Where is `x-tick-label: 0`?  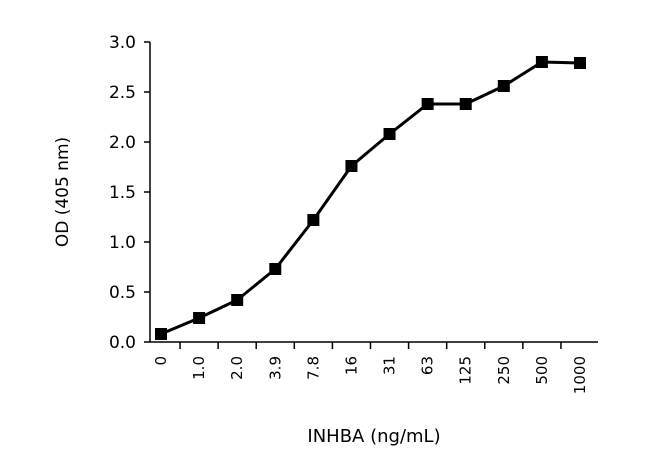 x-tick-label: 0 is located at coordinates (161, 361).